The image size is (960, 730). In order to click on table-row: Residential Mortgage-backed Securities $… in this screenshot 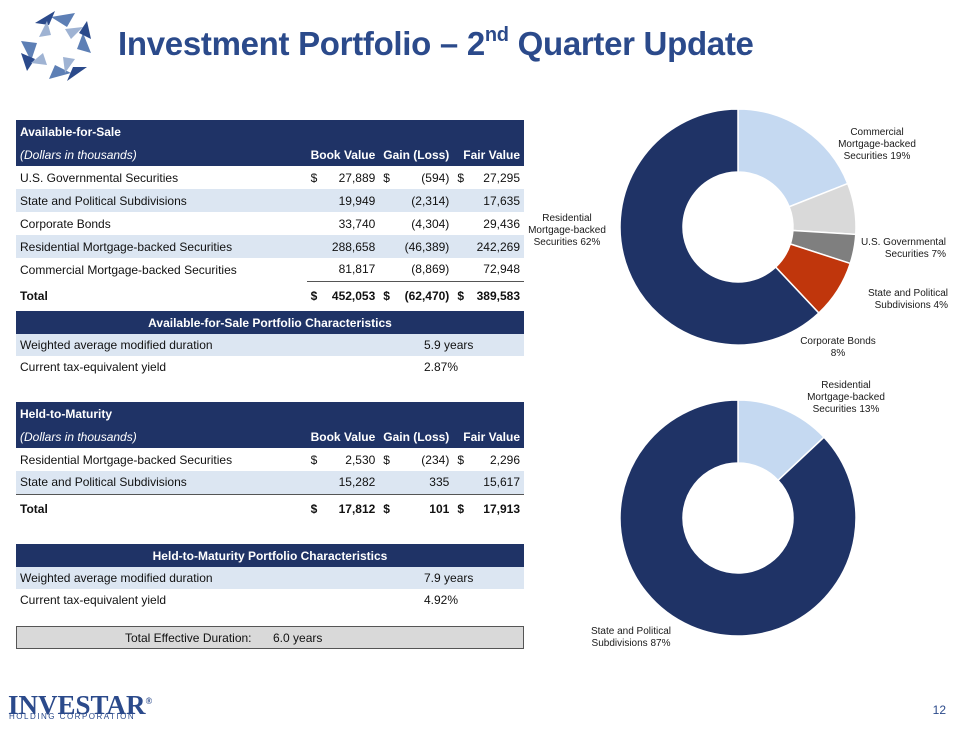, I will do `click(270, 459)`.